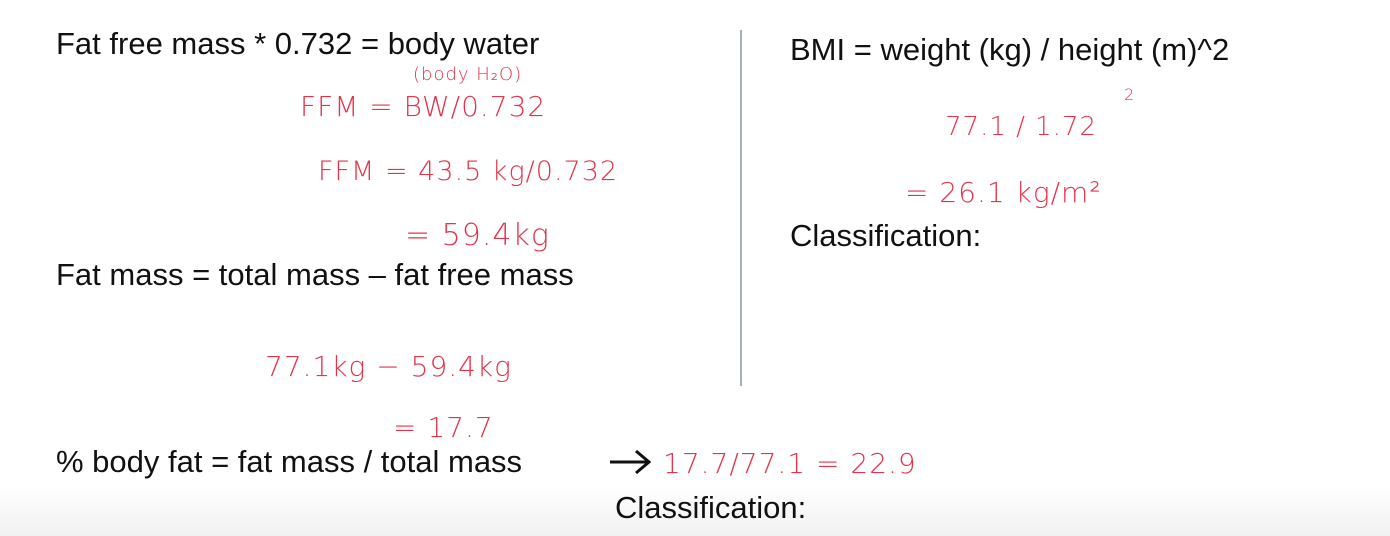  What do you see at coordinates (315, 274) in the screenshot?
I see `fat-formula: Fat mass = total mass – fat free mass` at bounding box center [315, 274].